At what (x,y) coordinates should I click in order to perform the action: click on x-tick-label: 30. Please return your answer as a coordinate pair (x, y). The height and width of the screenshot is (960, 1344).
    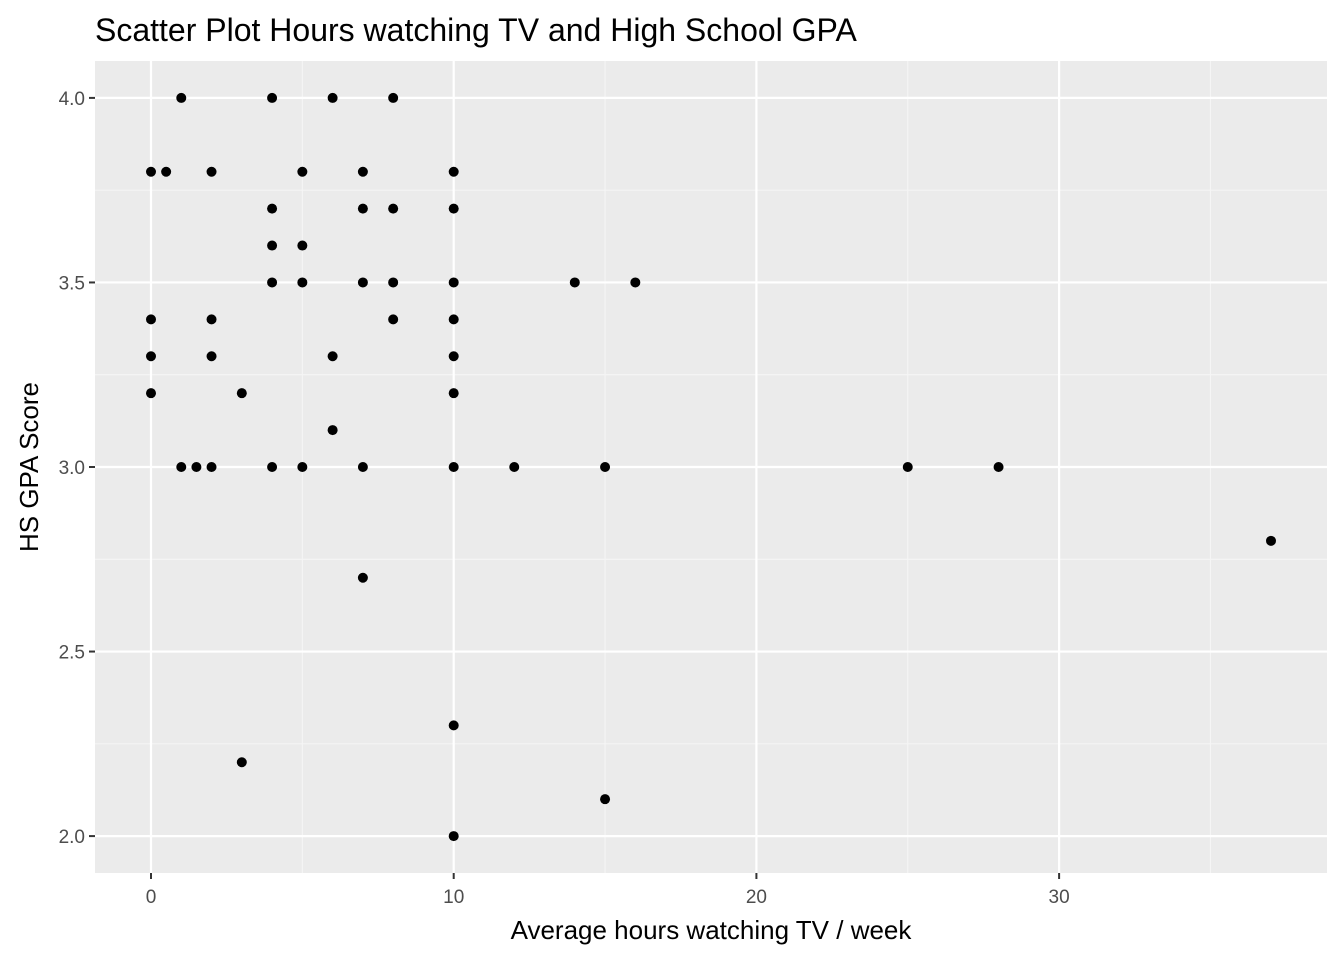
    Looking at the image, I should click on (1059, 897).